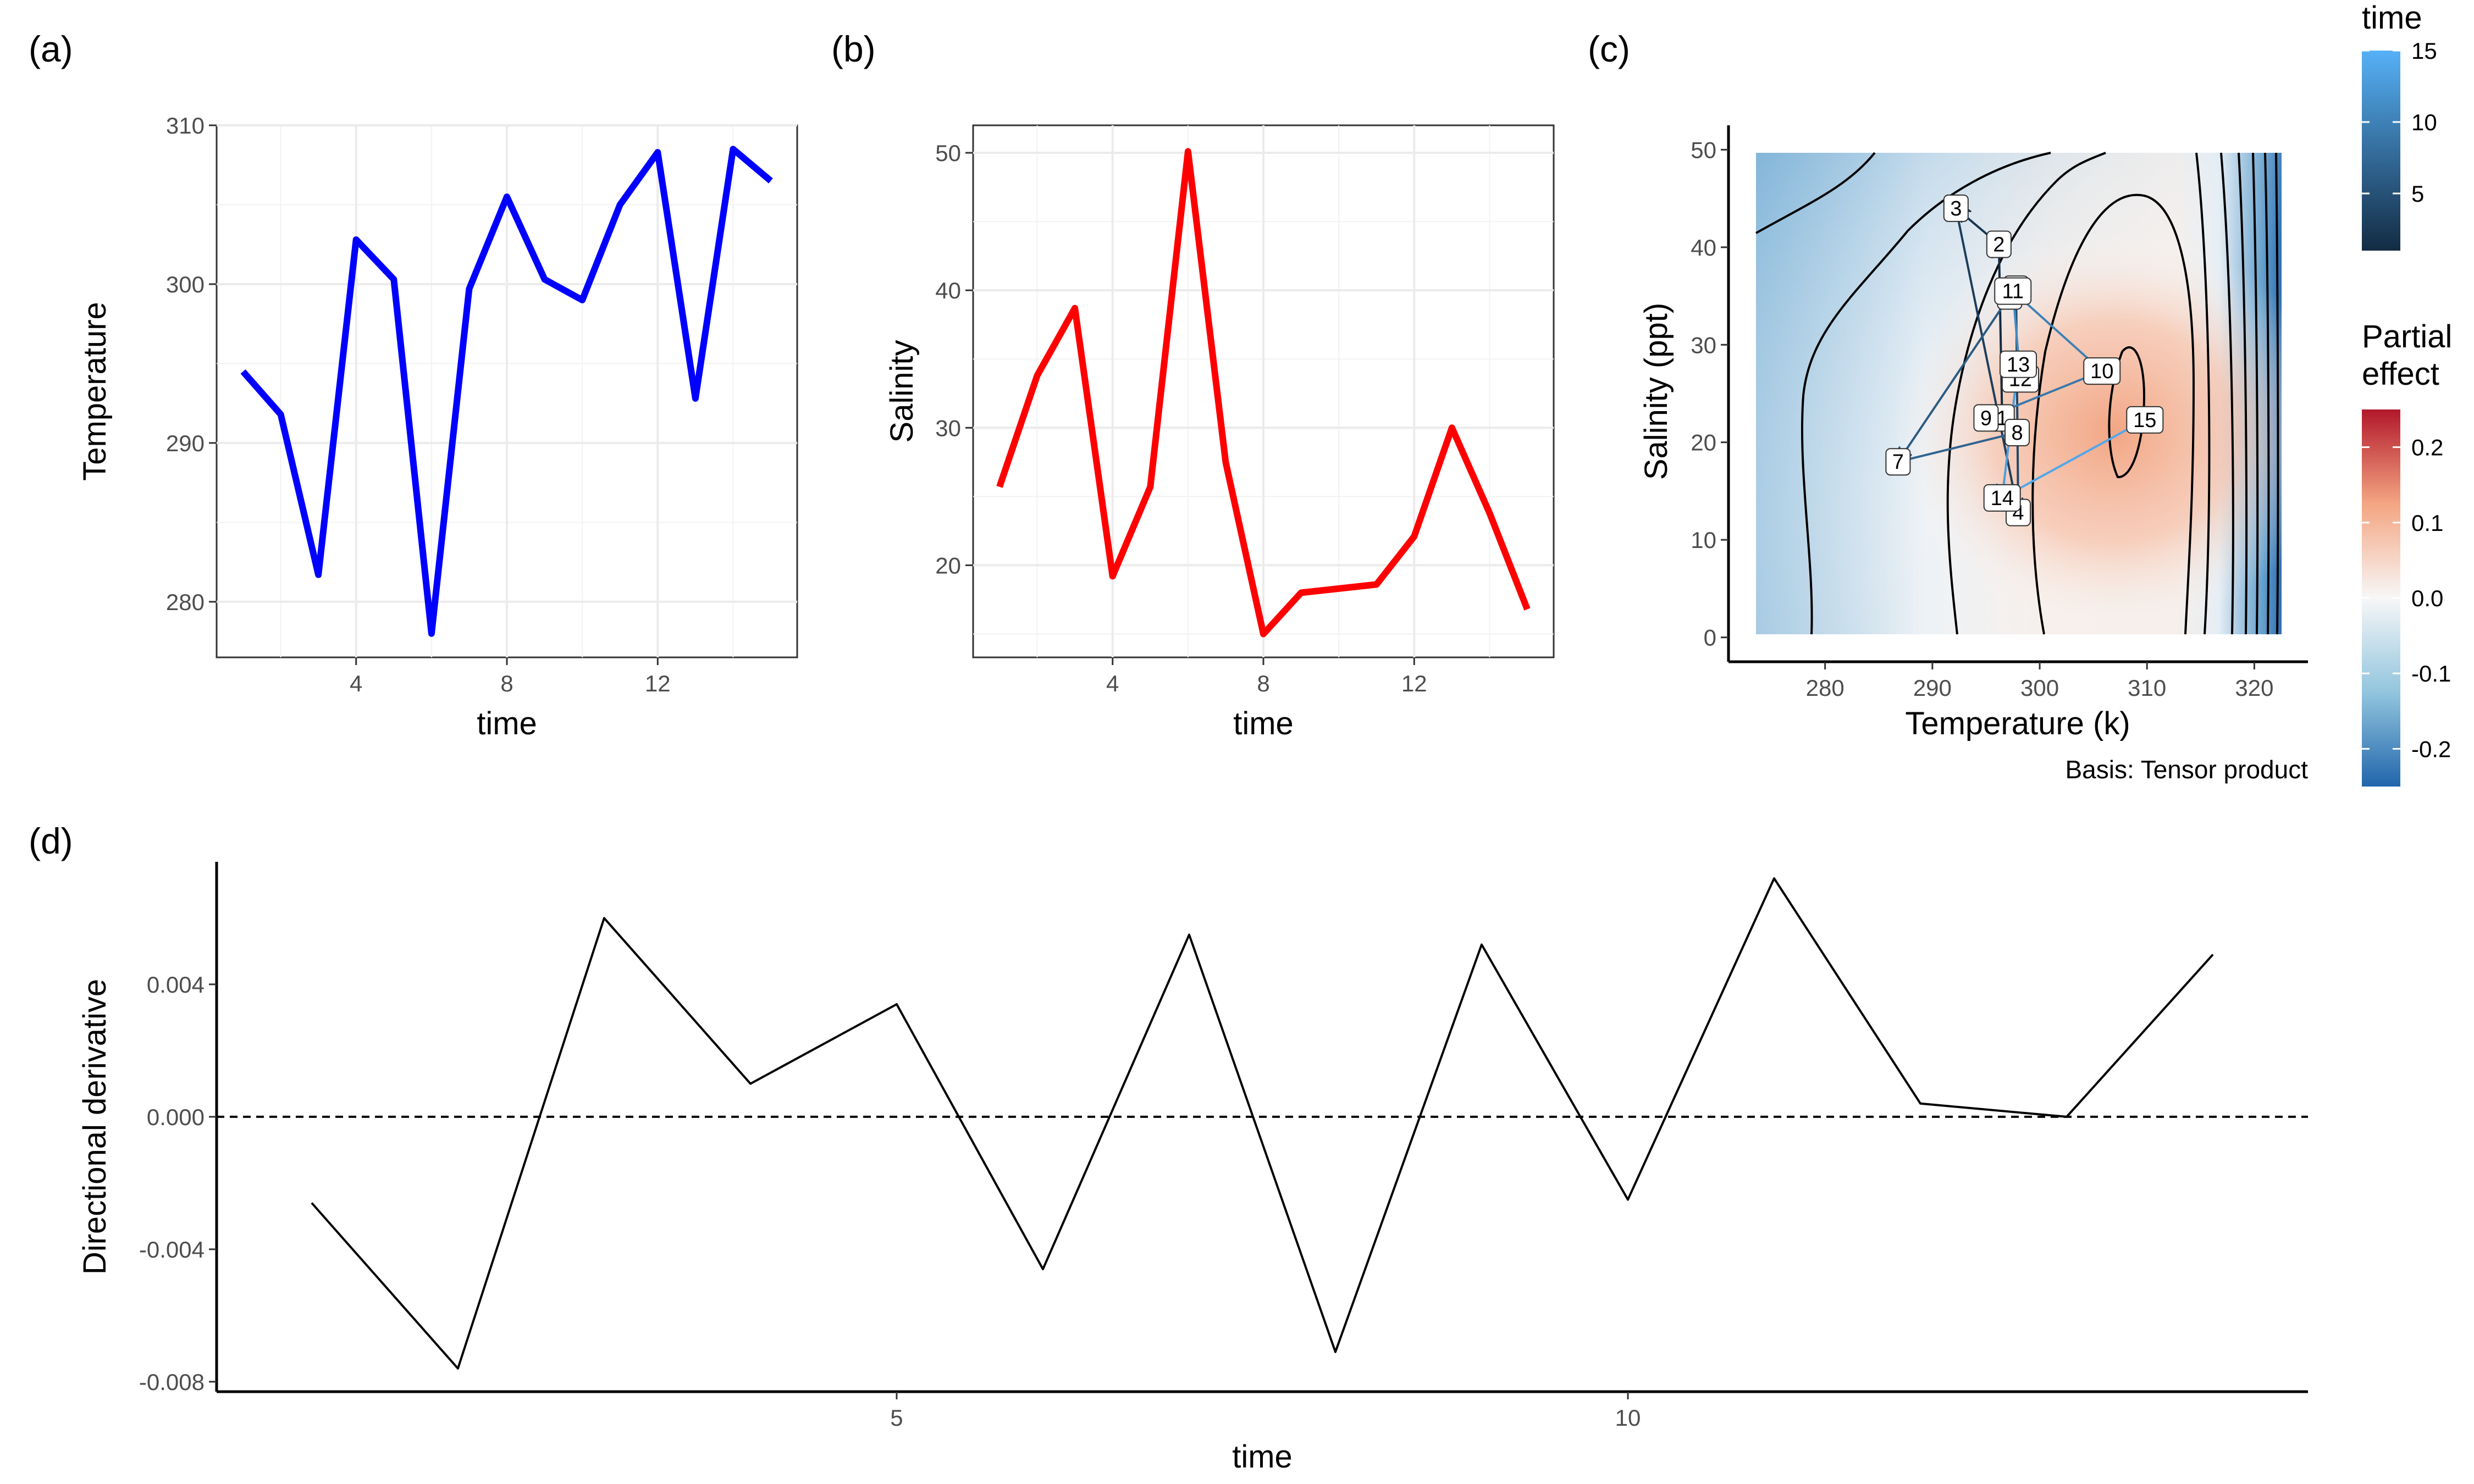 Image resolution: width=2474 pixels, height=1484 pixels. I want to click on panel-c-time-labels: 123456789101112131415, so click(2025, 360).